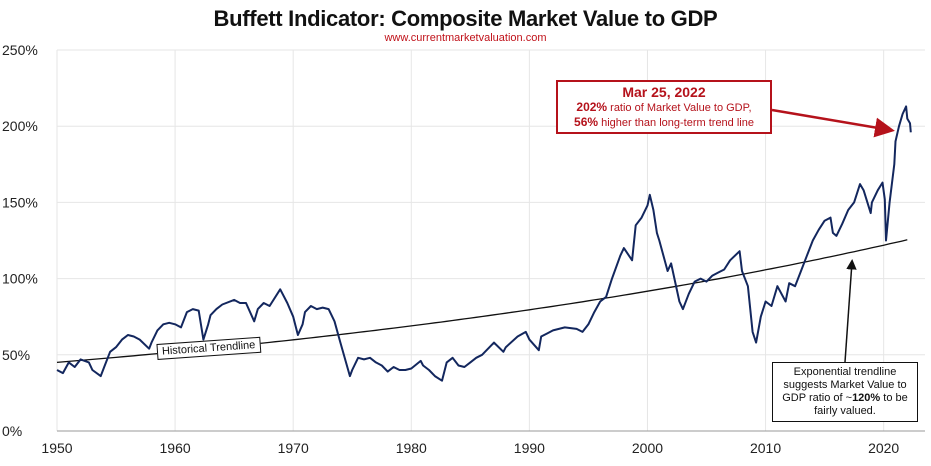 The height and width of the screenshot is (466, 931). What do you see at coordinates (866, 398) in the screenshot?
I see `fair-line3-bold: 120%` at bounding box center [866, 398].